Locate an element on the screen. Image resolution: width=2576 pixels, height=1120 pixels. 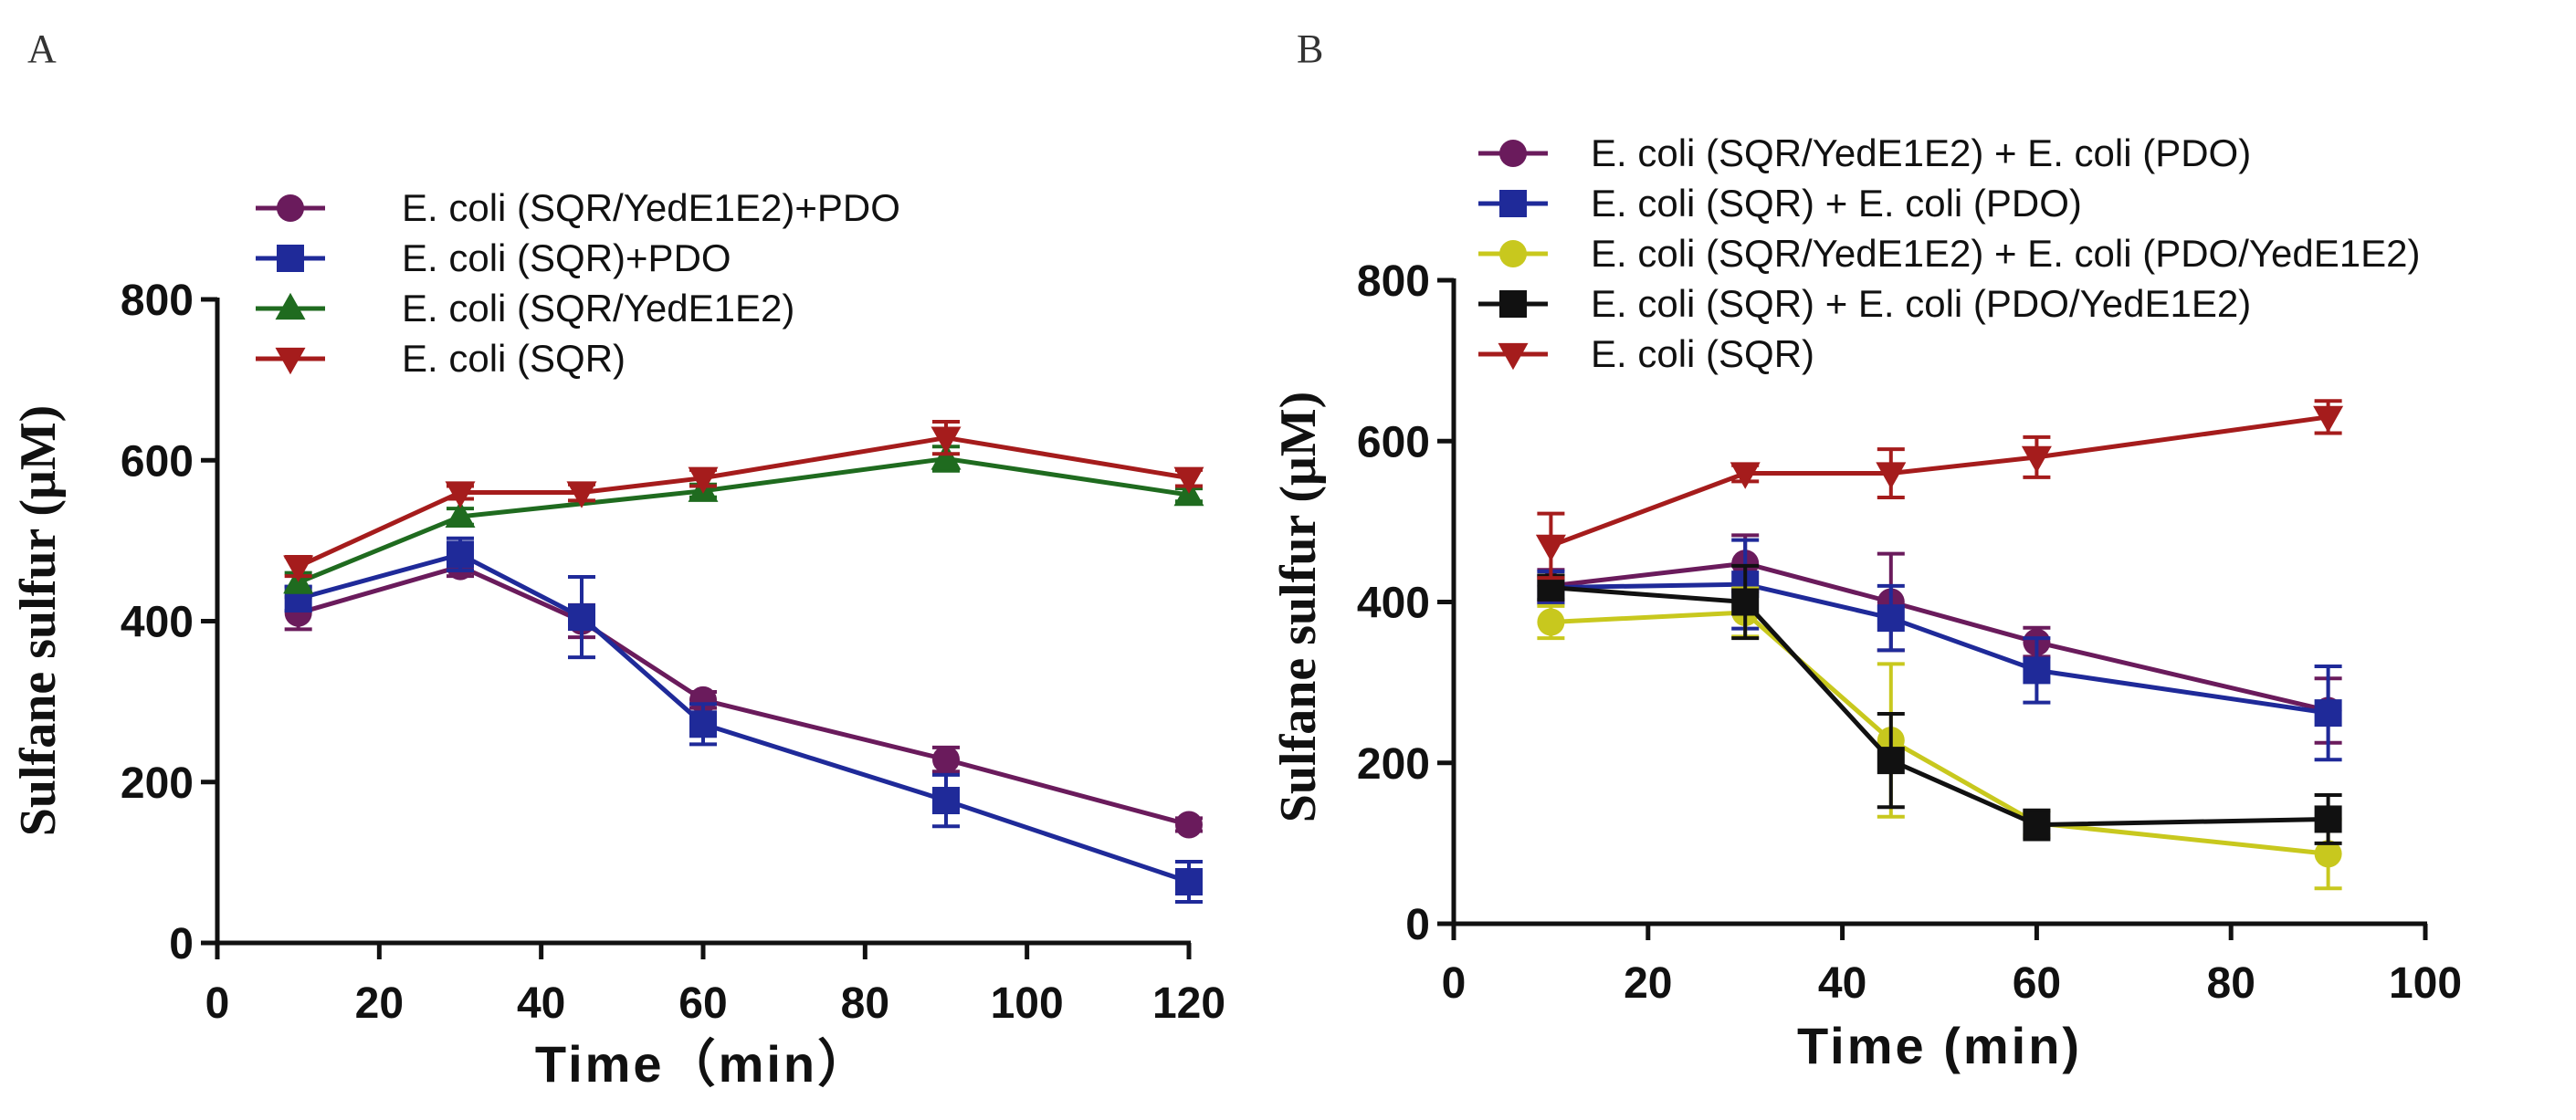
legend-label: E. coli (SQR) + E. coli (PDO) is located at coordinates (1836, 203).